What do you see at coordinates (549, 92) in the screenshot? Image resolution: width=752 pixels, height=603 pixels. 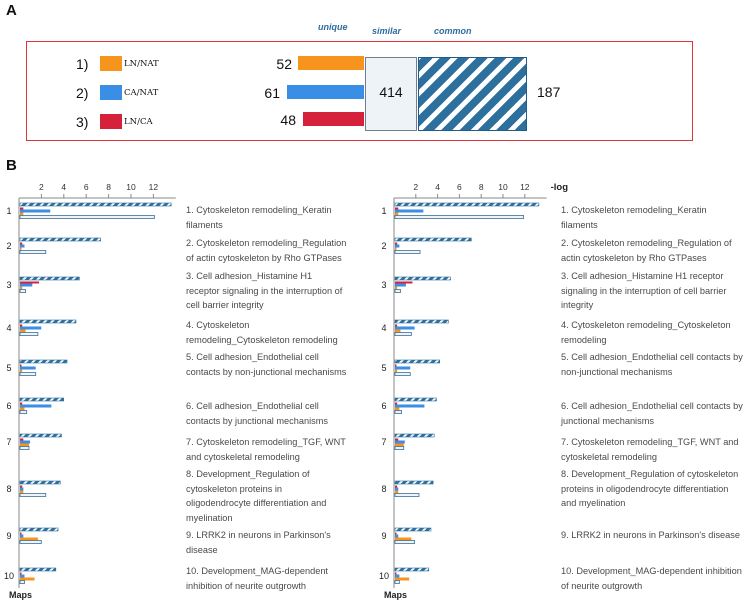 I see `common-count: 187` at bounding box center [549, 92].